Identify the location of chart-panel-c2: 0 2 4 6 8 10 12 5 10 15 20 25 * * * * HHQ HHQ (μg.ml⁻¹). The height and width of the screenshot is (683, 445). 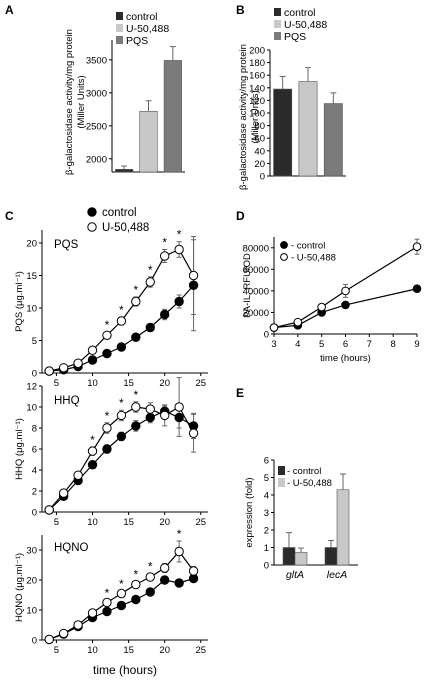
(111, 452).